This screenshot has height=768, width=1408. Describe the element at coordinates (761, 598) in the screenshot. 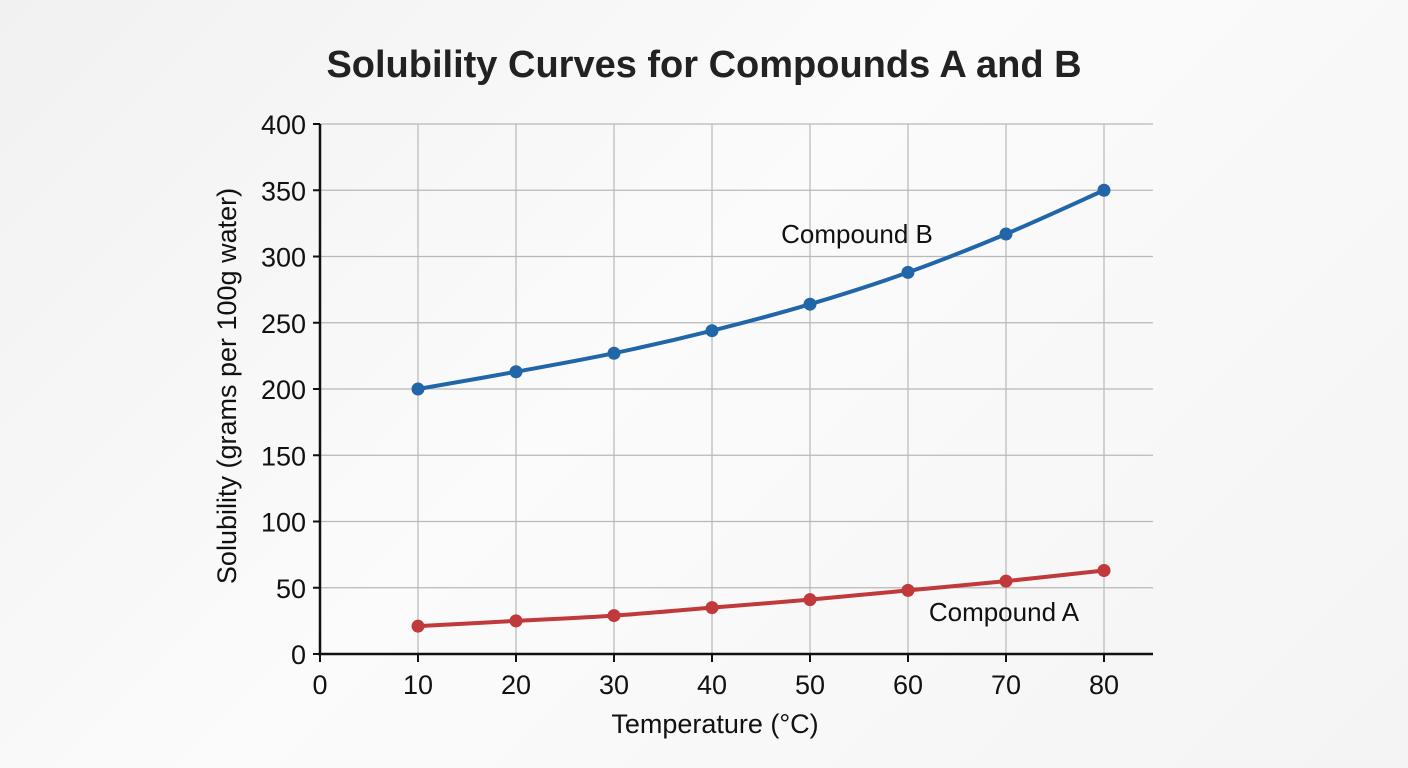

I see `compound-a-line` at that location.